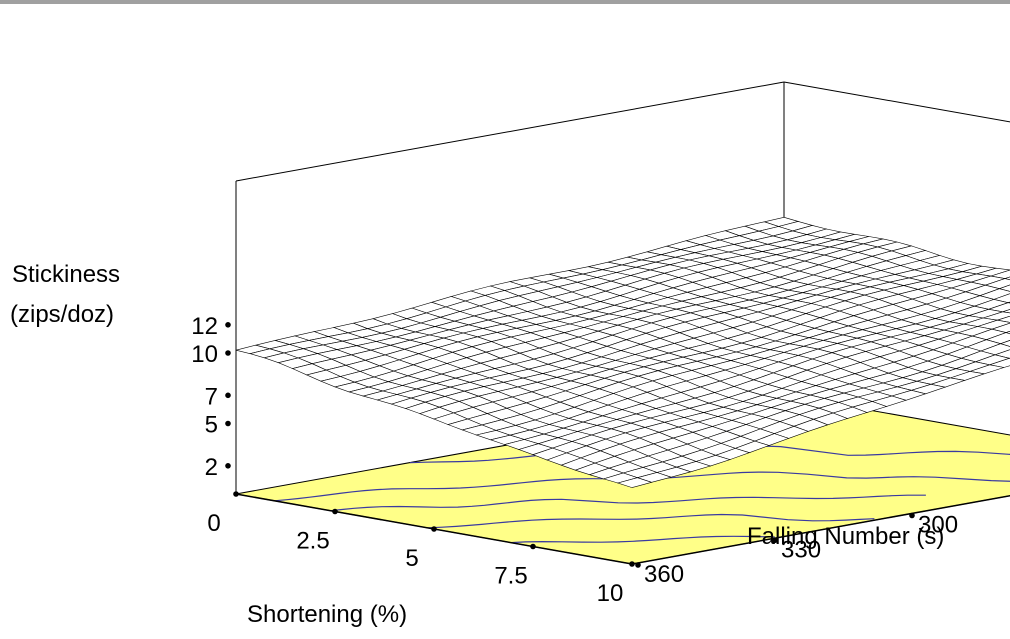 This screenshot has height=639, width=1010. What do you see at coordinates (664, 574) in the screenshot?
I see `y-tick-label: 360` at bounding box center [664, 574].